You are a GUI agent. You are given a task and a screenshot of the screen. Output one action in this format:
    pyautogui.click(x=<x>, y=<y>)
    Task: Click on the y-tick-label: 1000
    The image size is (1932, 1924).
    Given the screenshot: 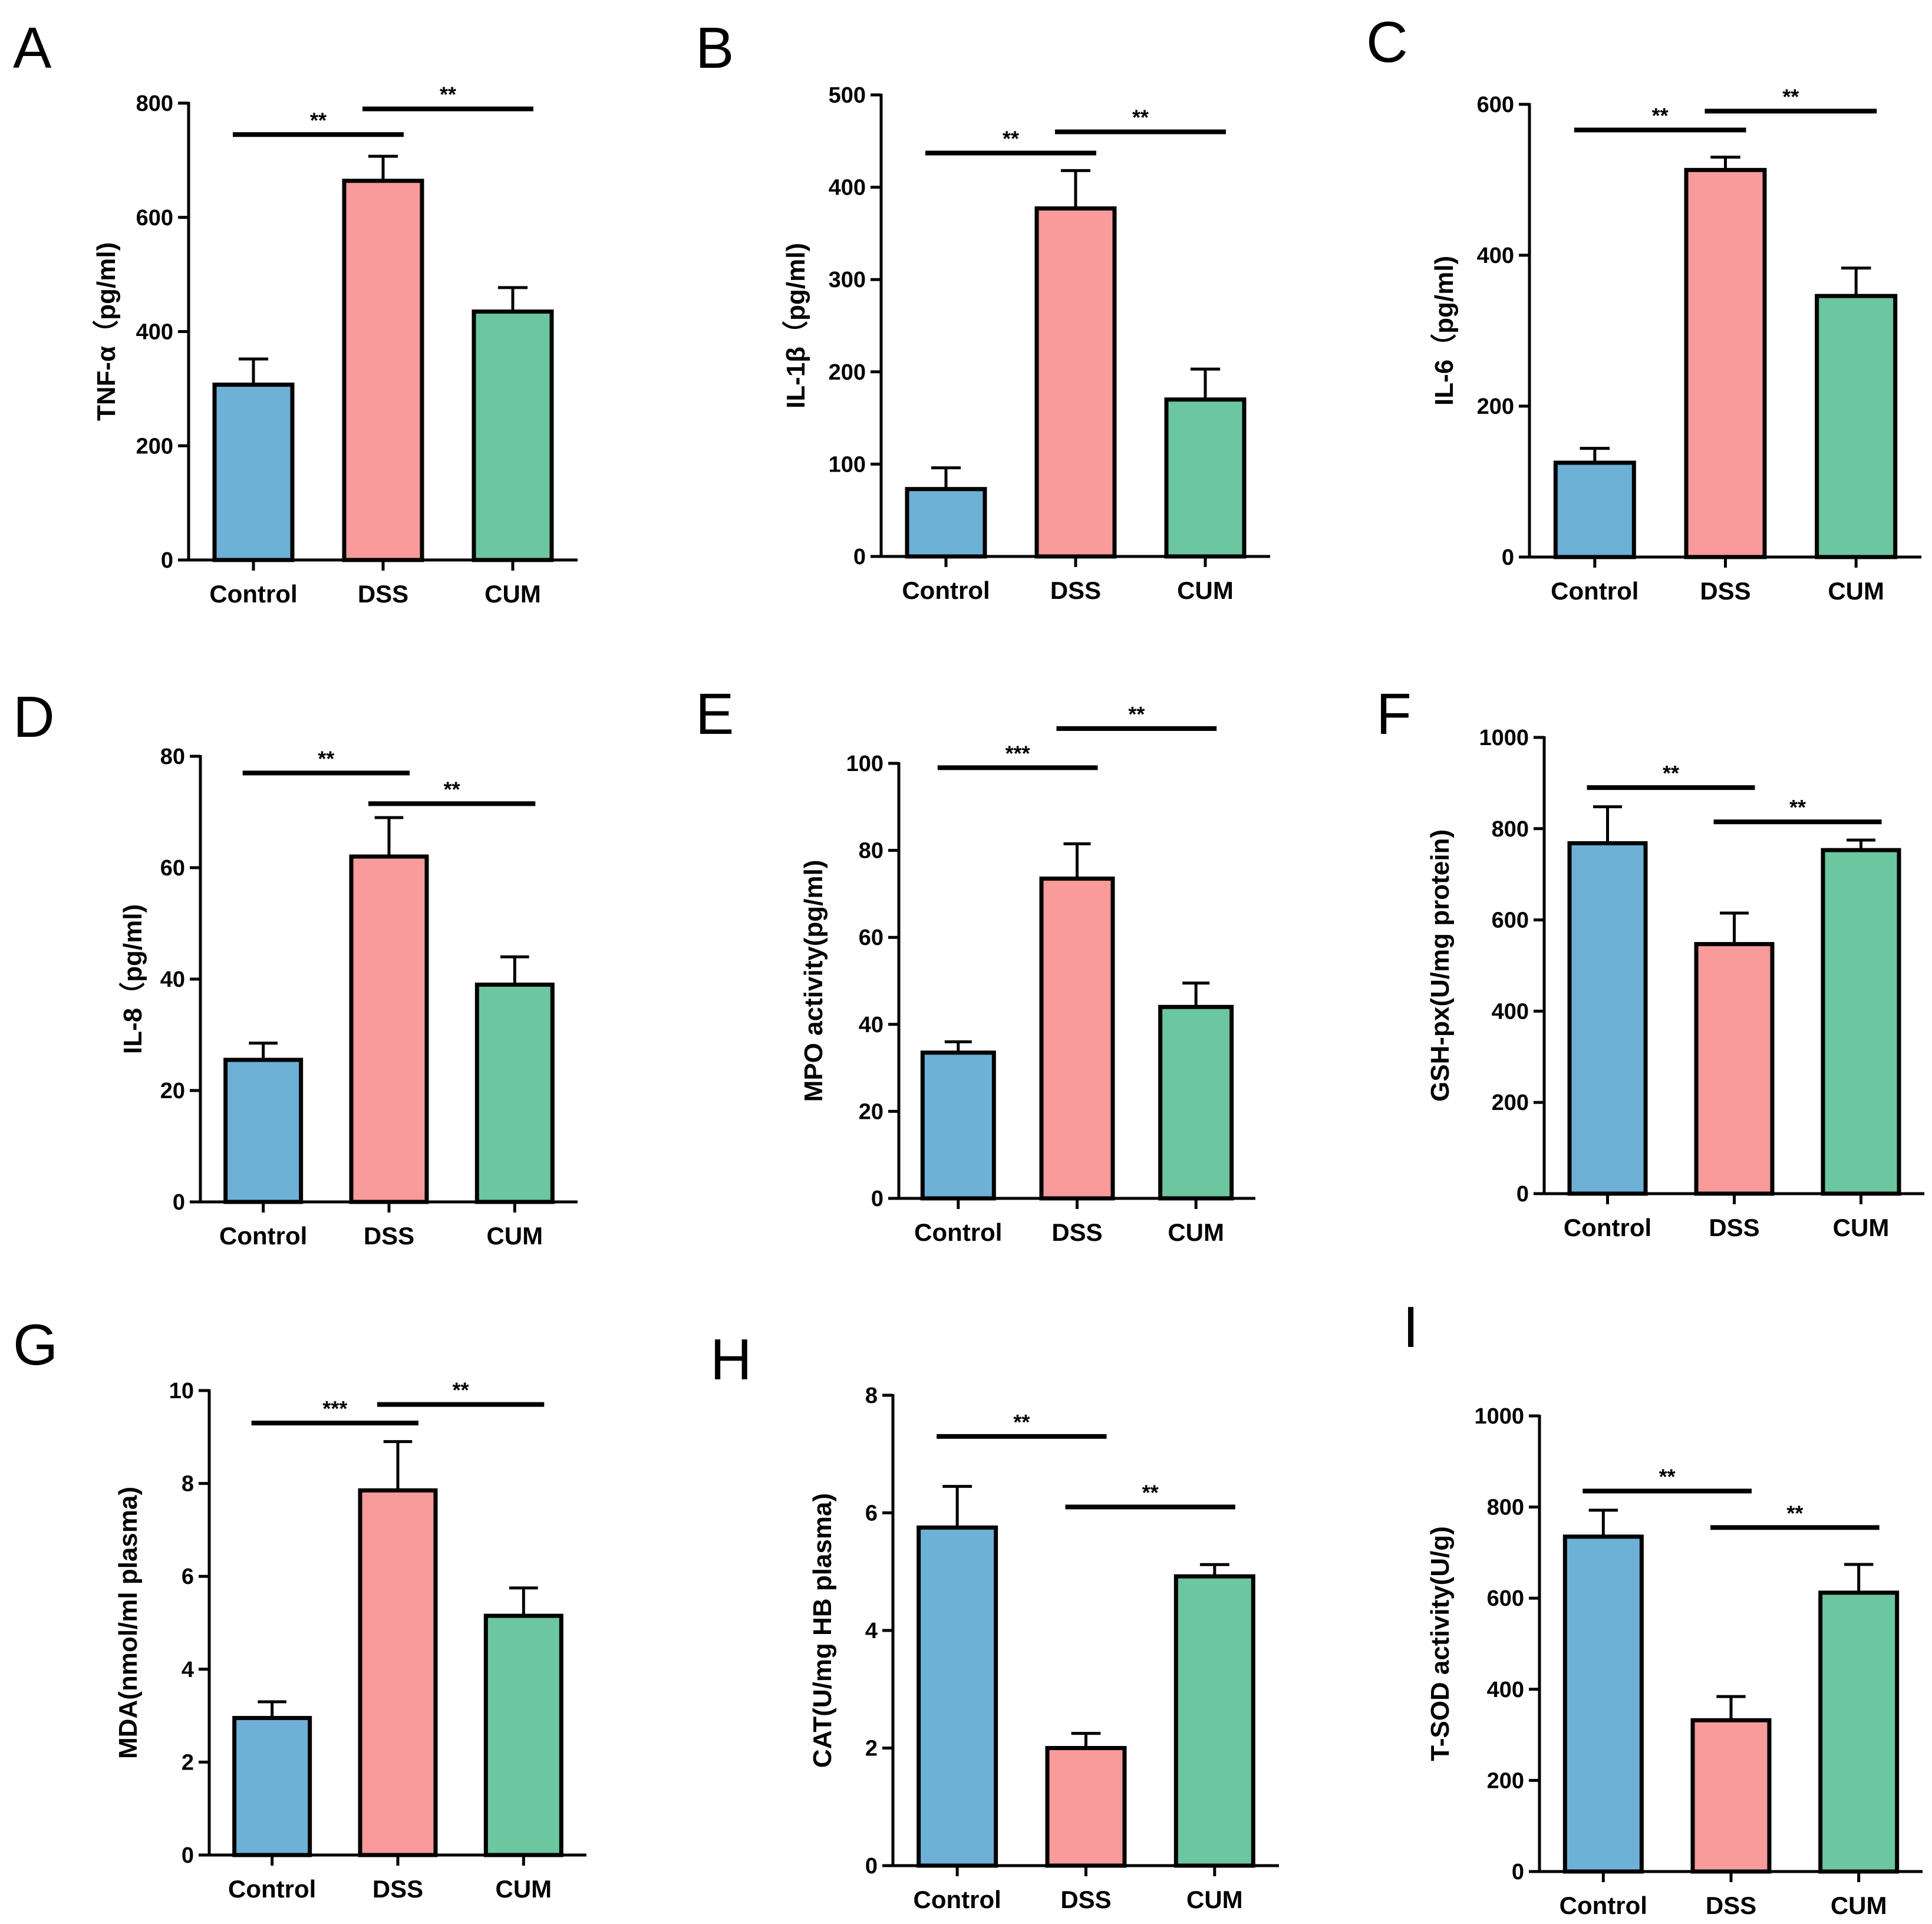 What is the action you would take?
    pyautogui.click(x=1504, y=738)
    